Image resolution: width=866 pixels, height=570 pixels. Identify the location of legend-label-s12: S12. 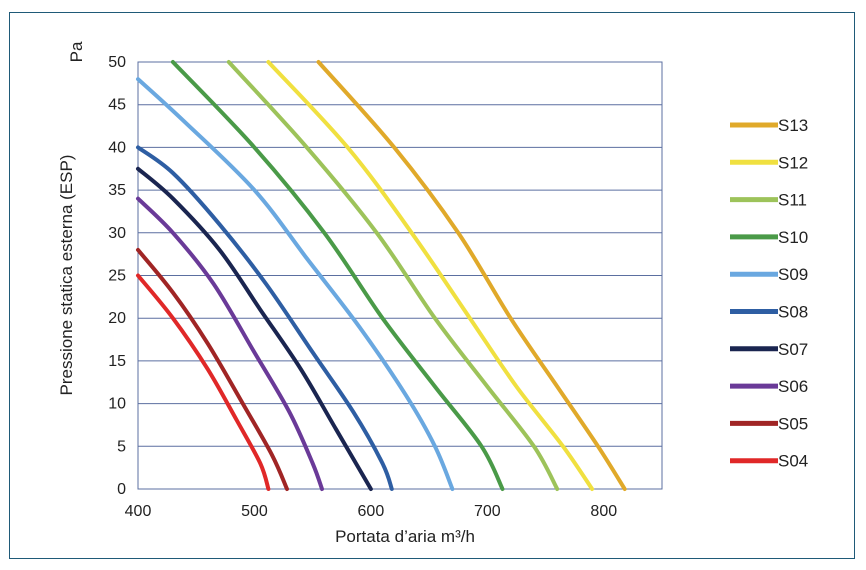
(793, 162).